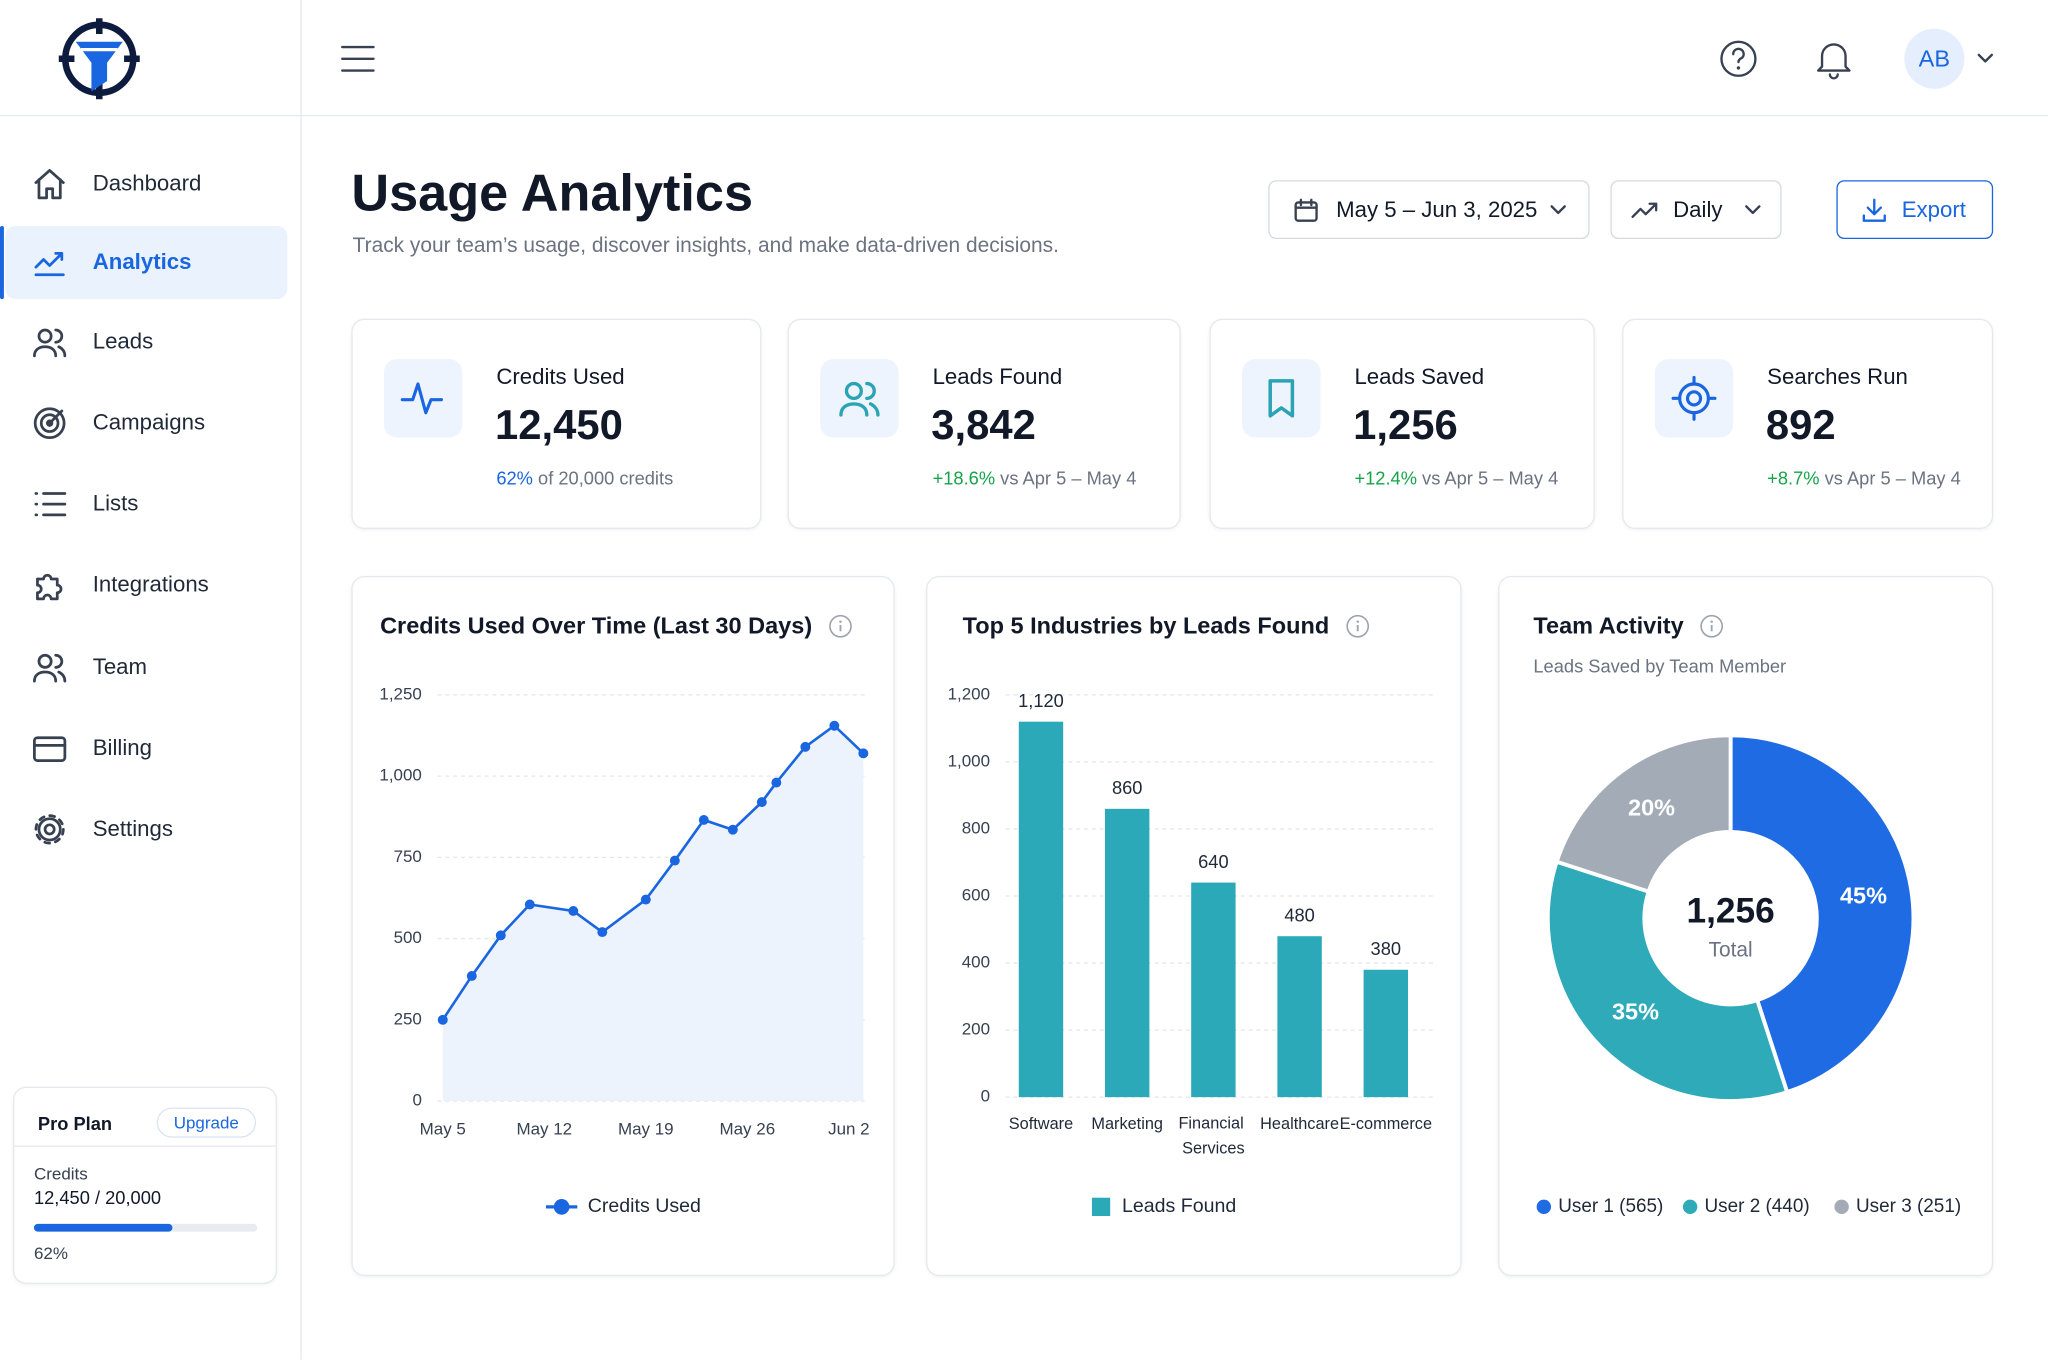 The image size is (2048, 1360). I want to click on stat-label: Credits Used, so click(560, 377).